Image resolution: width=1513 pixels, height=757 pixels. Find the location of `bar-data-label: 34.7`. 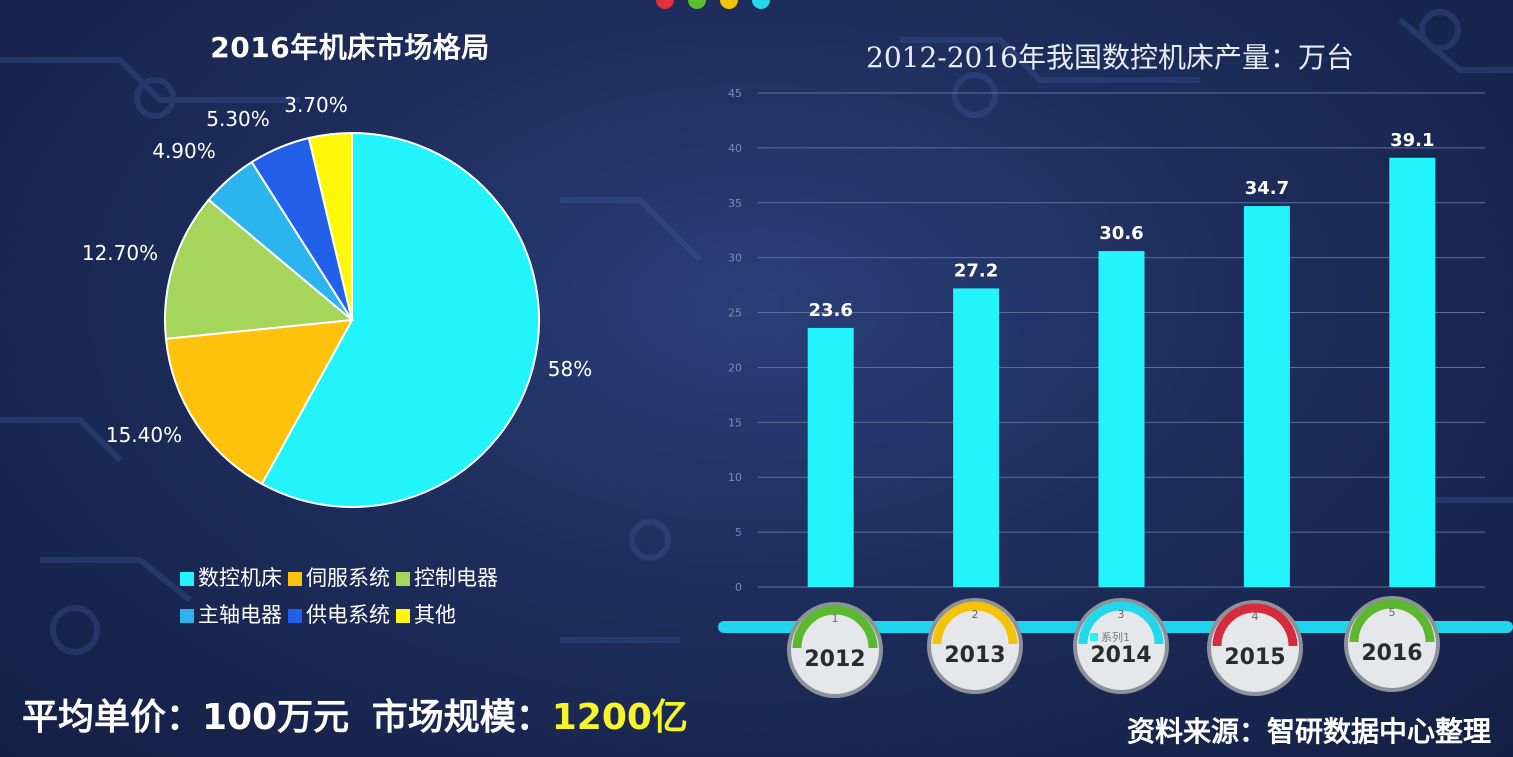

bar-data-label: 34.7 is located at coordinates (1267, 188).